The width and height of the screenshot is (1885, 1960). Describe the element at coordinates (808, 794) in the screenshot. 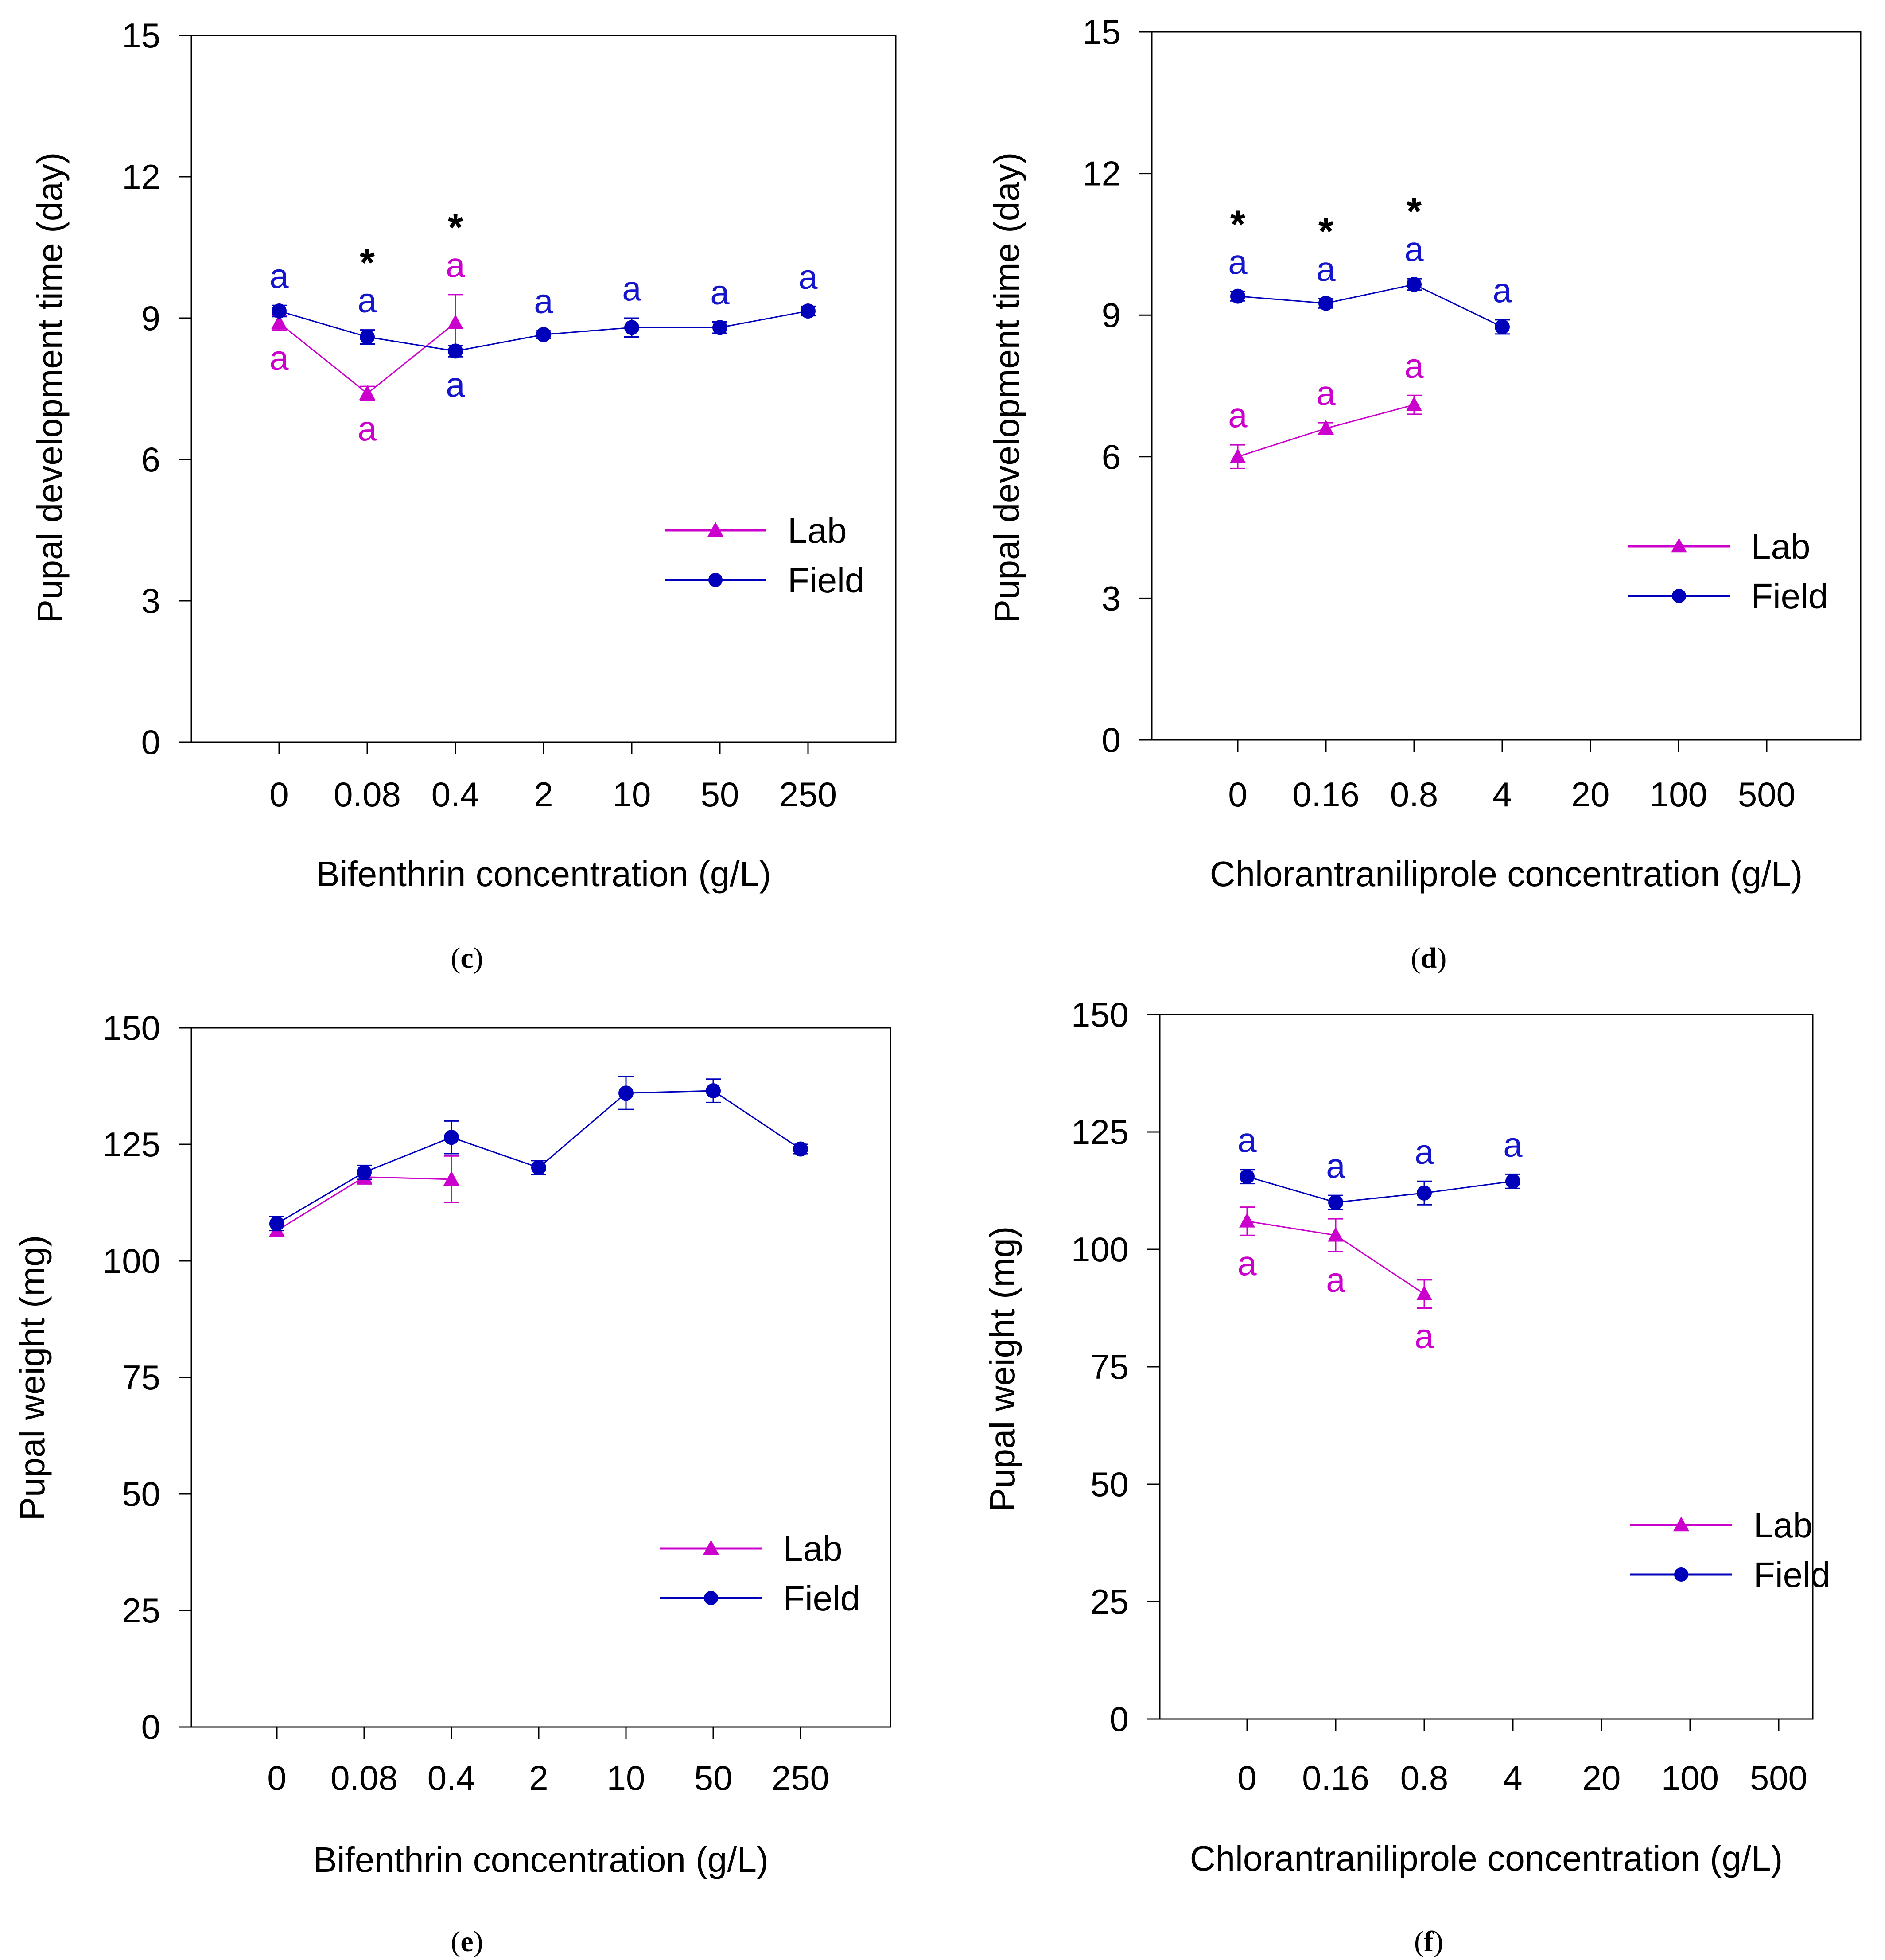

I see `x-tick-label: 250` at that location.